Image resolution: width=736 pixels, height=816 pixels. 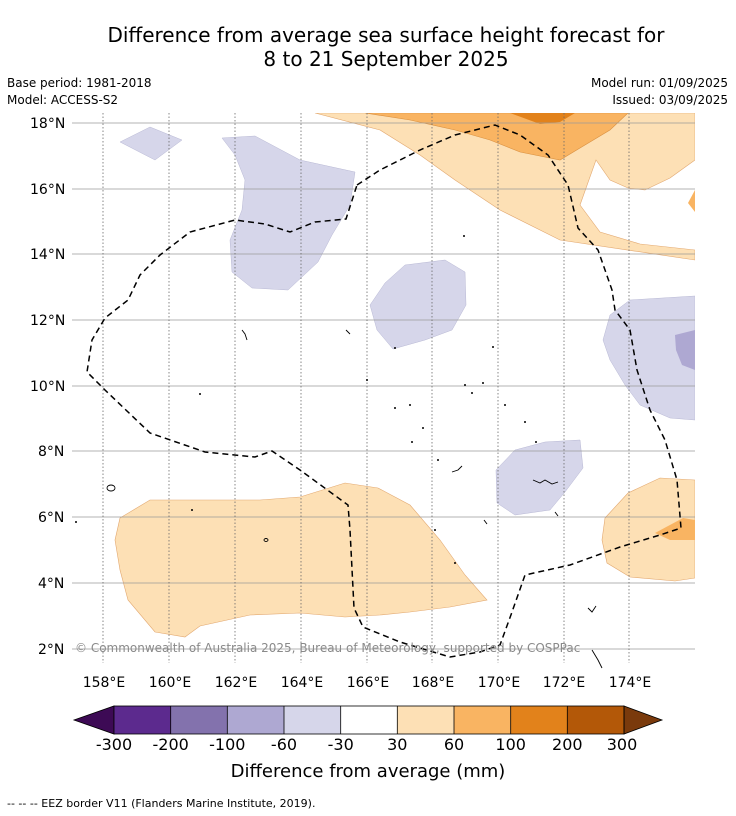 I want to click on colorbar-dividers, so click(x=369, y=720).